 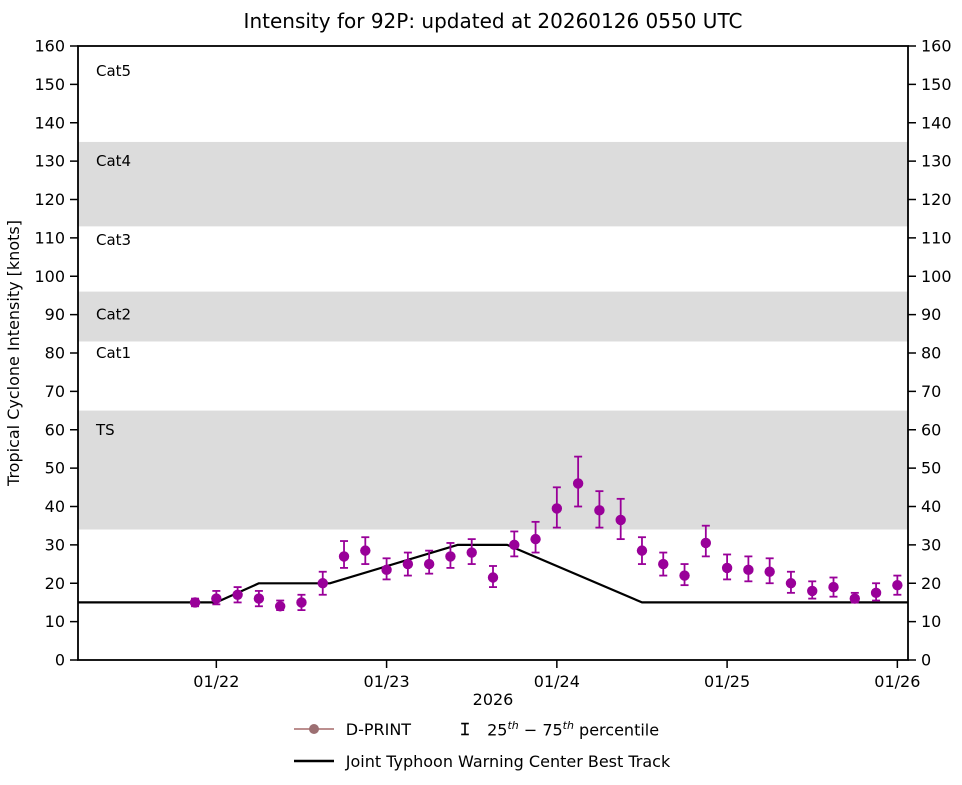 I want to click on y-tick-label: 150, so click(x=49, y=84).